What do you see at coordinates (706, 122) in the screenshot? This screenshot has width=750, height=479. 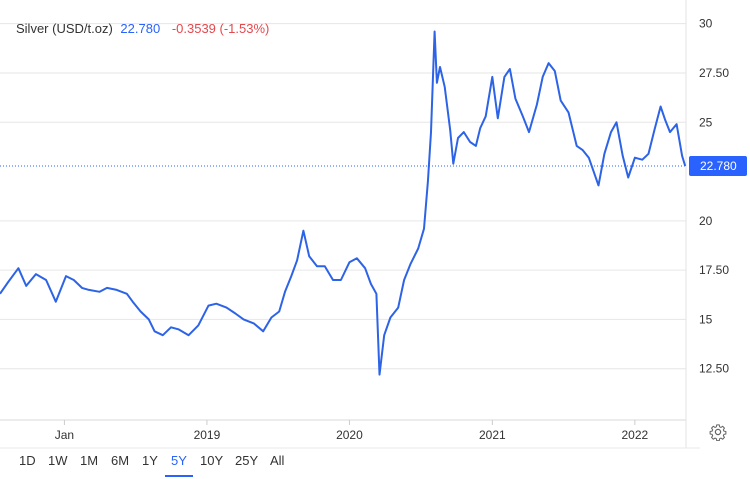 I see `y-tick-label: 25` at bounding box center [706, 122].